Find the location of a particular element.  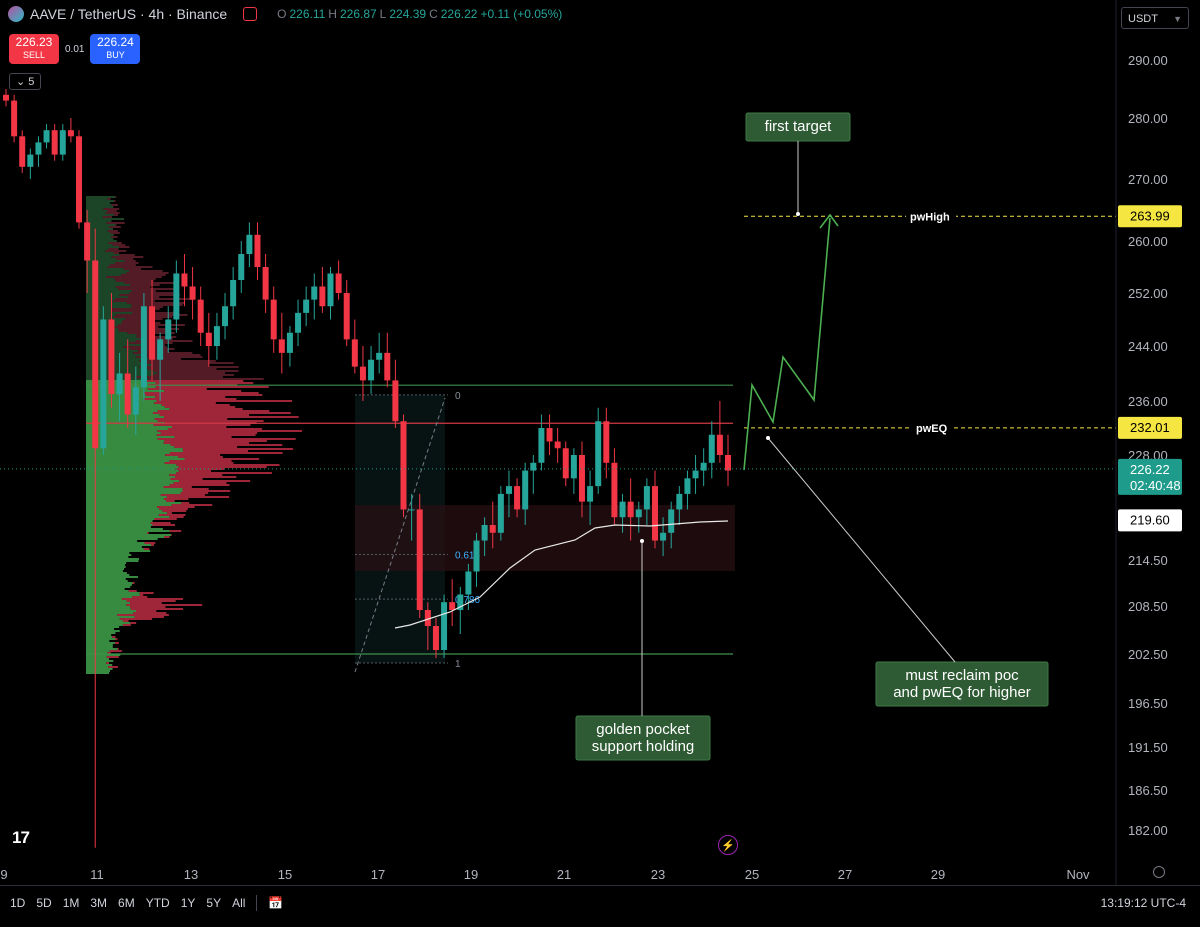

sell-button: 226.23 SELL is located at coordinates (34, 49).